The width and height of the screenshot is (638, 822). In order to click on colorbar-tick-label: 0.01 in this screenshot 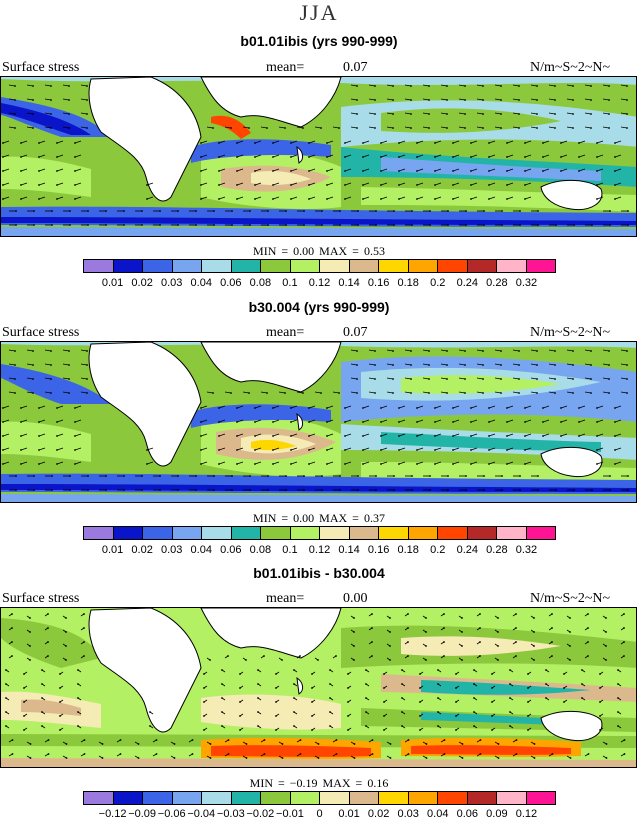, I will do `click(112, 550)`.